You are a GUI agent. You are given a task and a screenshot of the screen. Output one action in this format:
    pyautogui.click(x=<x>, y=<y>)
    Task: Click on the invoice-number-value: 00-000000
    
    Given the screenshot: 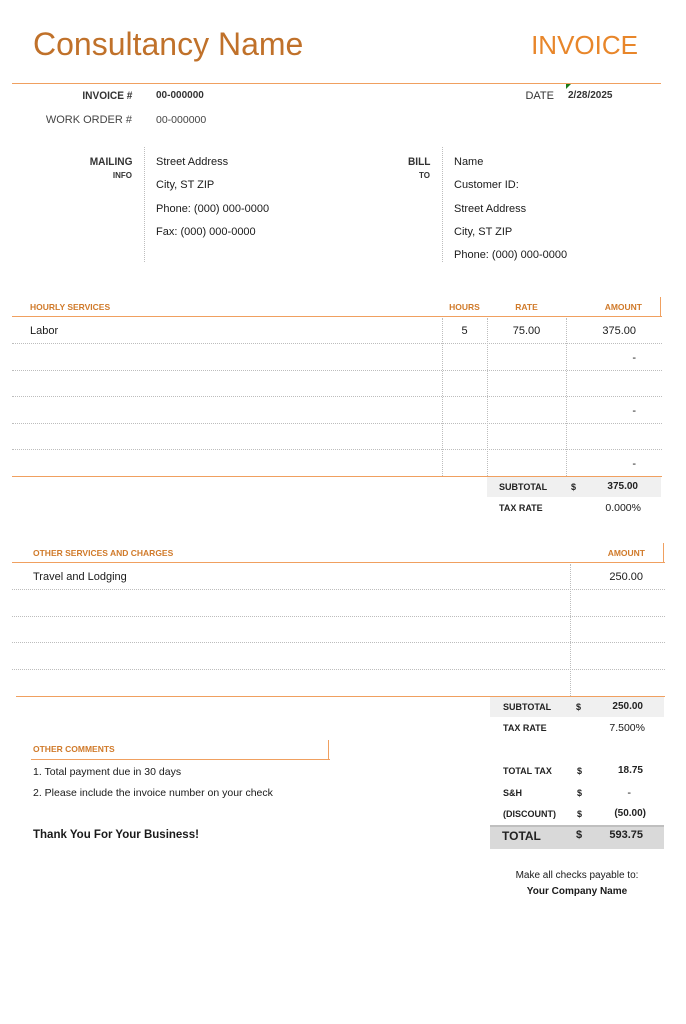 What is the action you would take?
    pyautogui.click(x=180, y=95)
    